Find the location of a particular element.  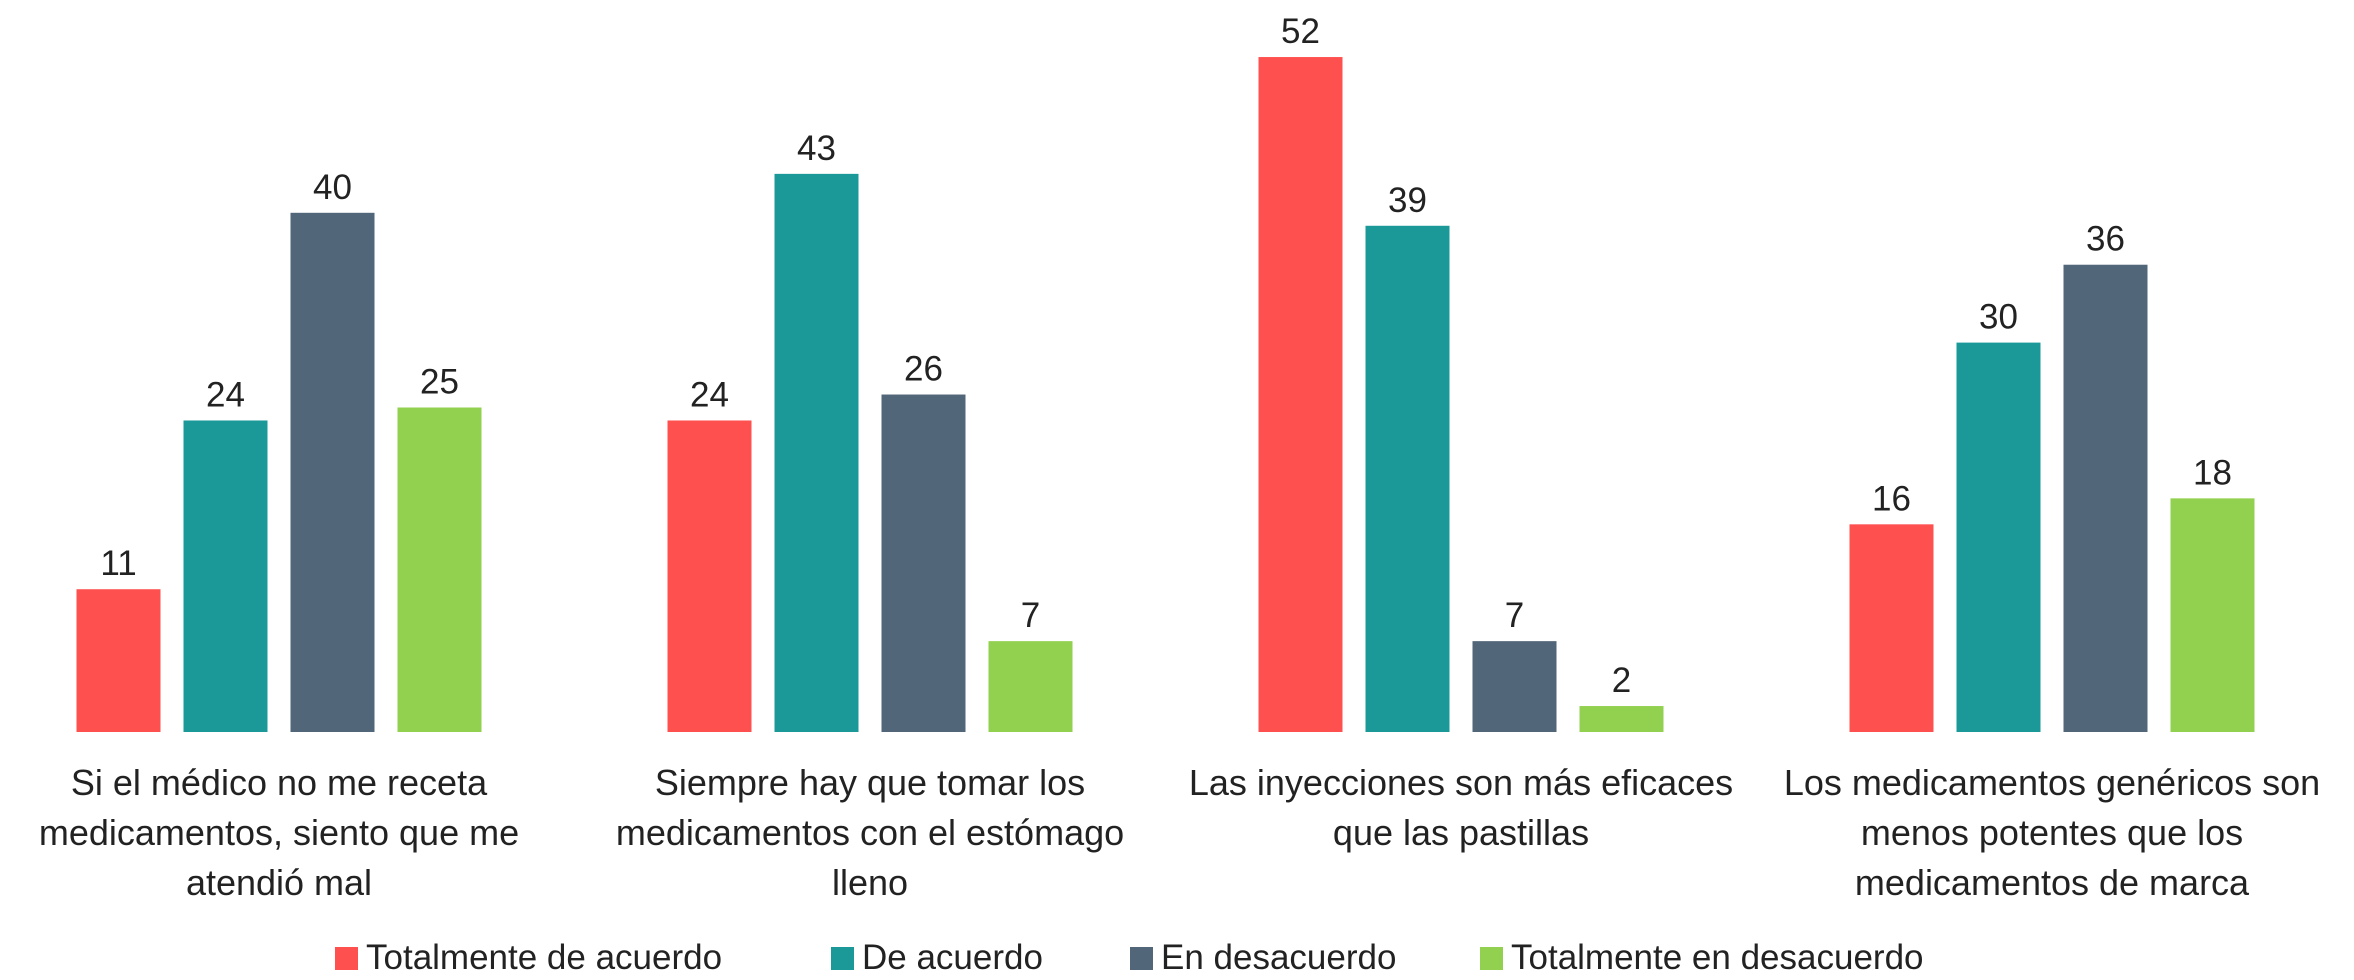

value-label: 16 is located at coordinates (1891, 498).